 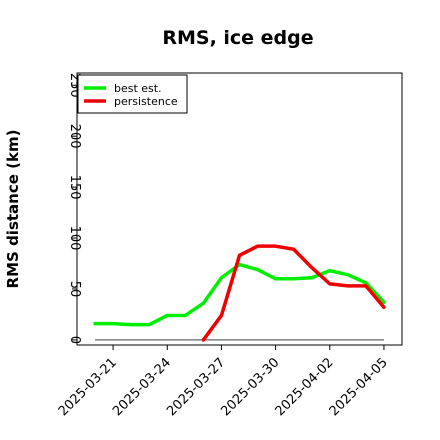 I want to click on y-tick-label: 0, so click(x=74, y=340).